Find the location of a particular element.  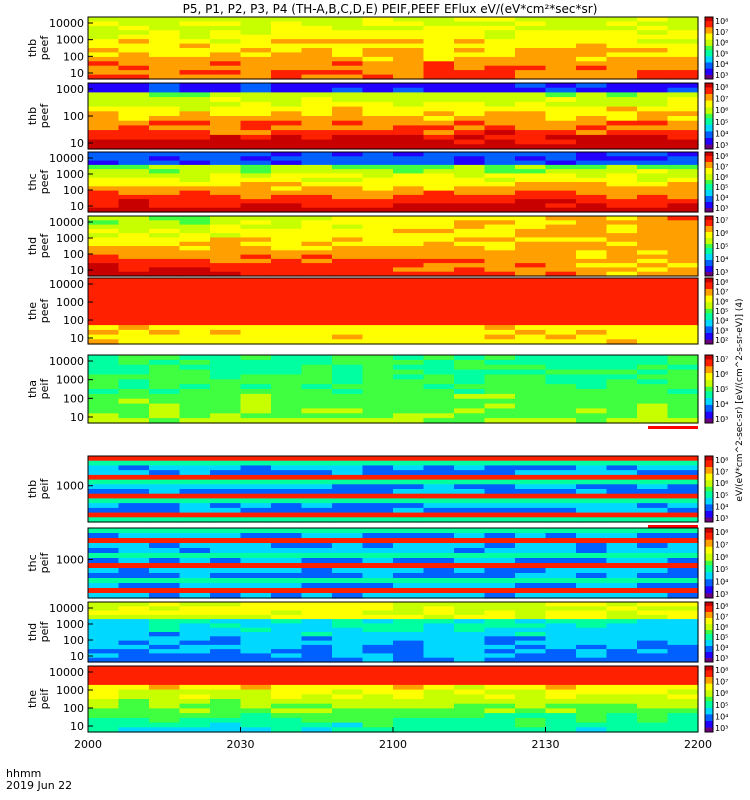

panel-frame is located at coordinates (393, 311).